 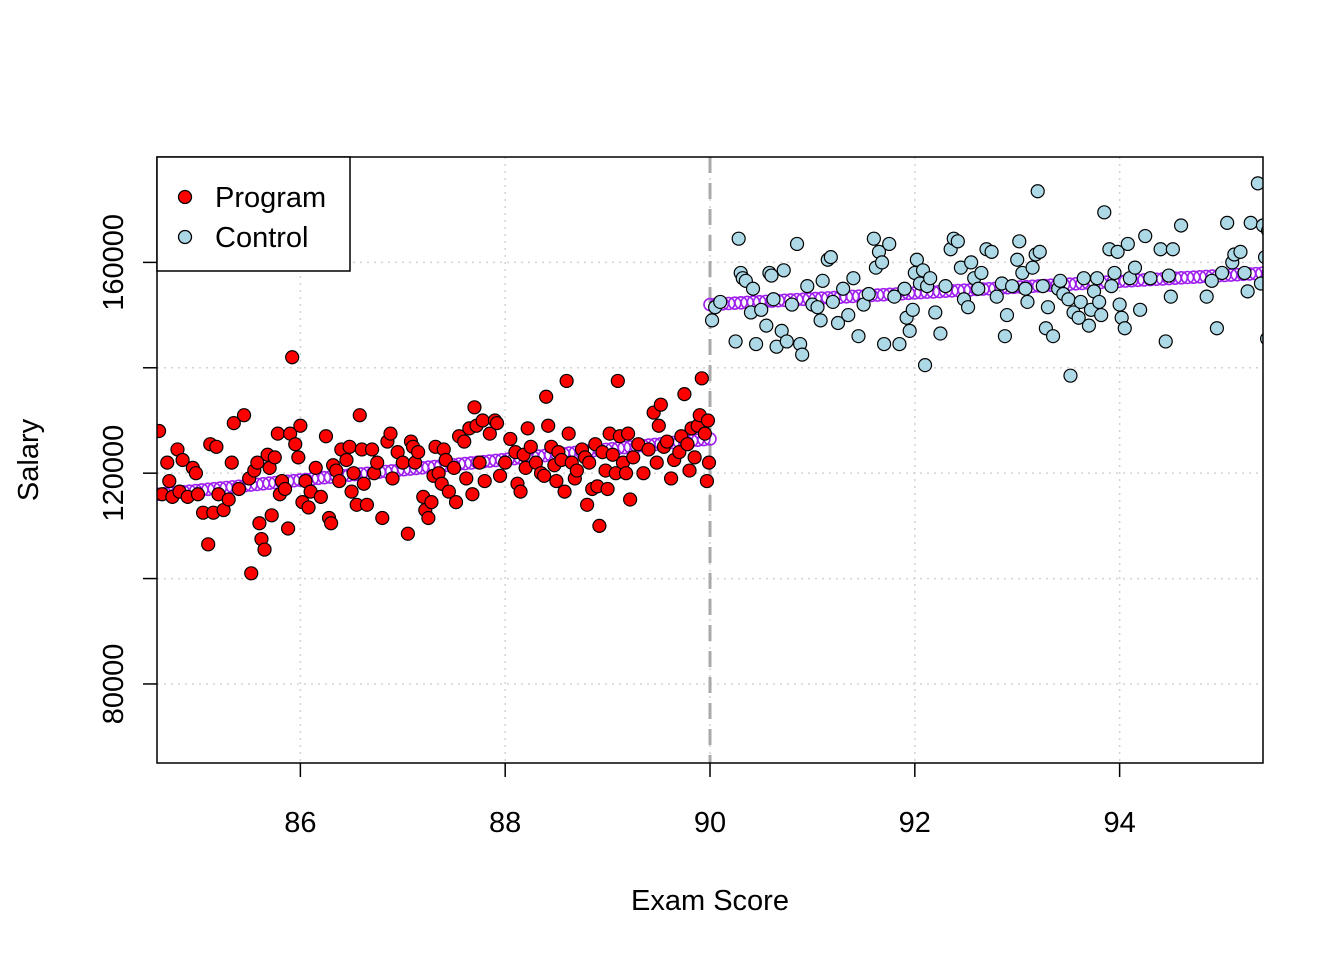 What do you see at coordinates (300, 823) in the screenshot?
I see `x-tick-label: 86` at bounding box center [300, 823].